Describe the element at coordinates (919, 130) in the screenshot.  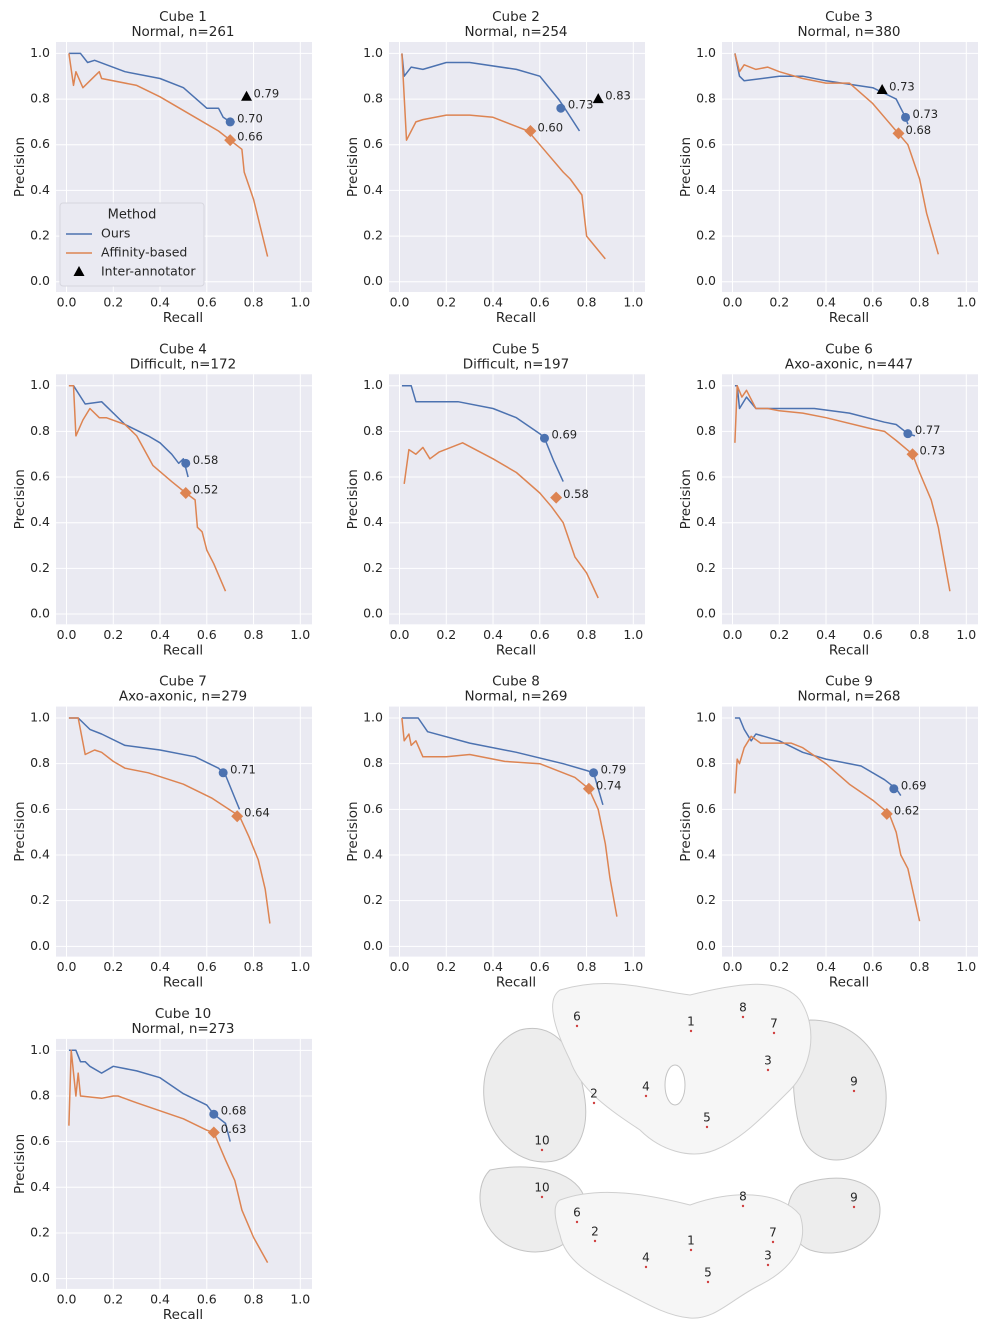
I see `point-label: 0.68` at that location.